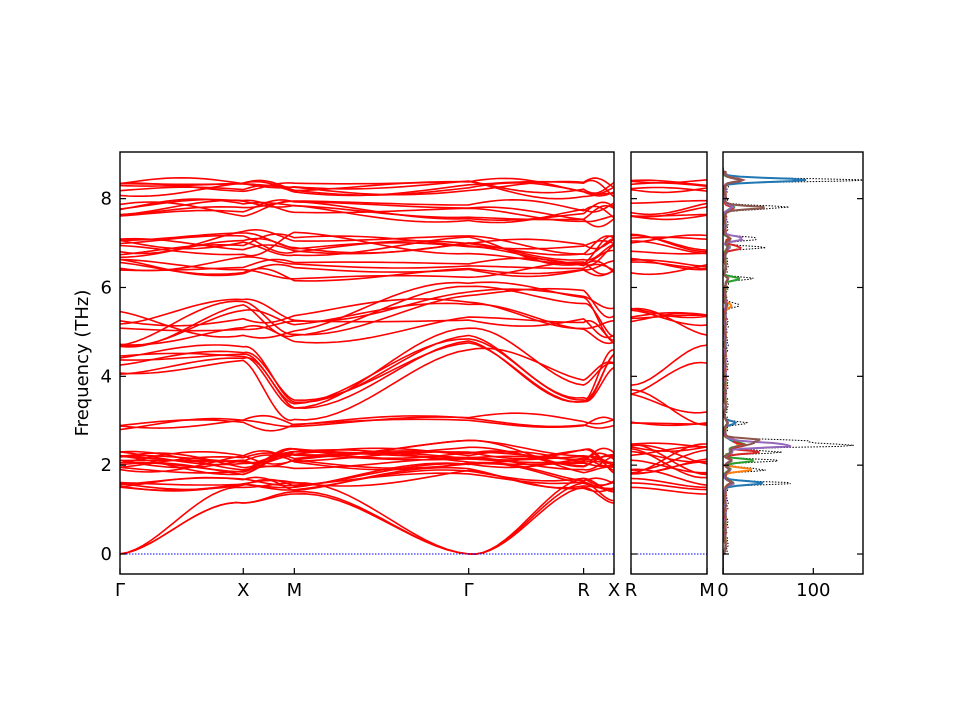 The height and width of the screenshot is (720, 960). What do you see at coordinates (106, 287) in the screenshot?
I see `ytick-label: 6` at bounding box center [106, 287].